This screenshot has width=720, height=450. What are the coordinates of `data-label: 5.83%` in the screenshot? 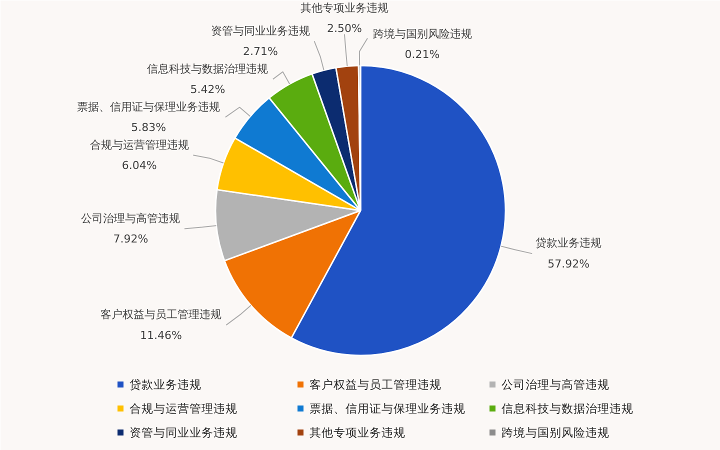 It's located at (148, 127).